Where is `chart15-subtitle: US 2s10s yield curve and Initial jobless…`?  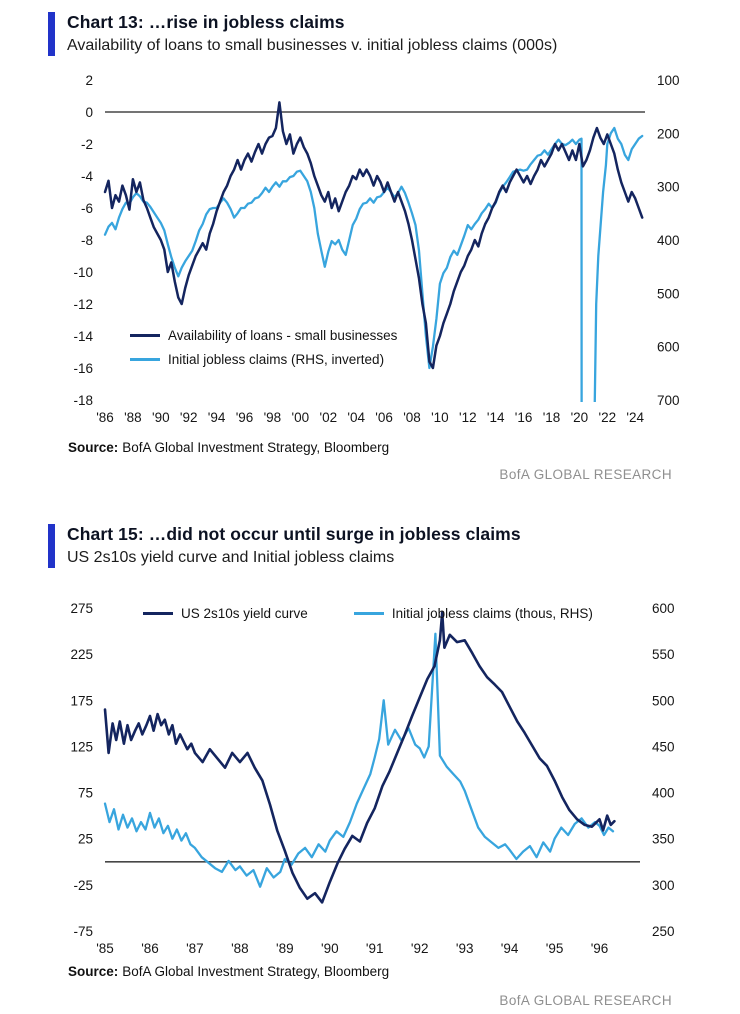 chart15-subtitle: US 2s10s yield curve and Initial jobless… is located at coordinates (231, 557).